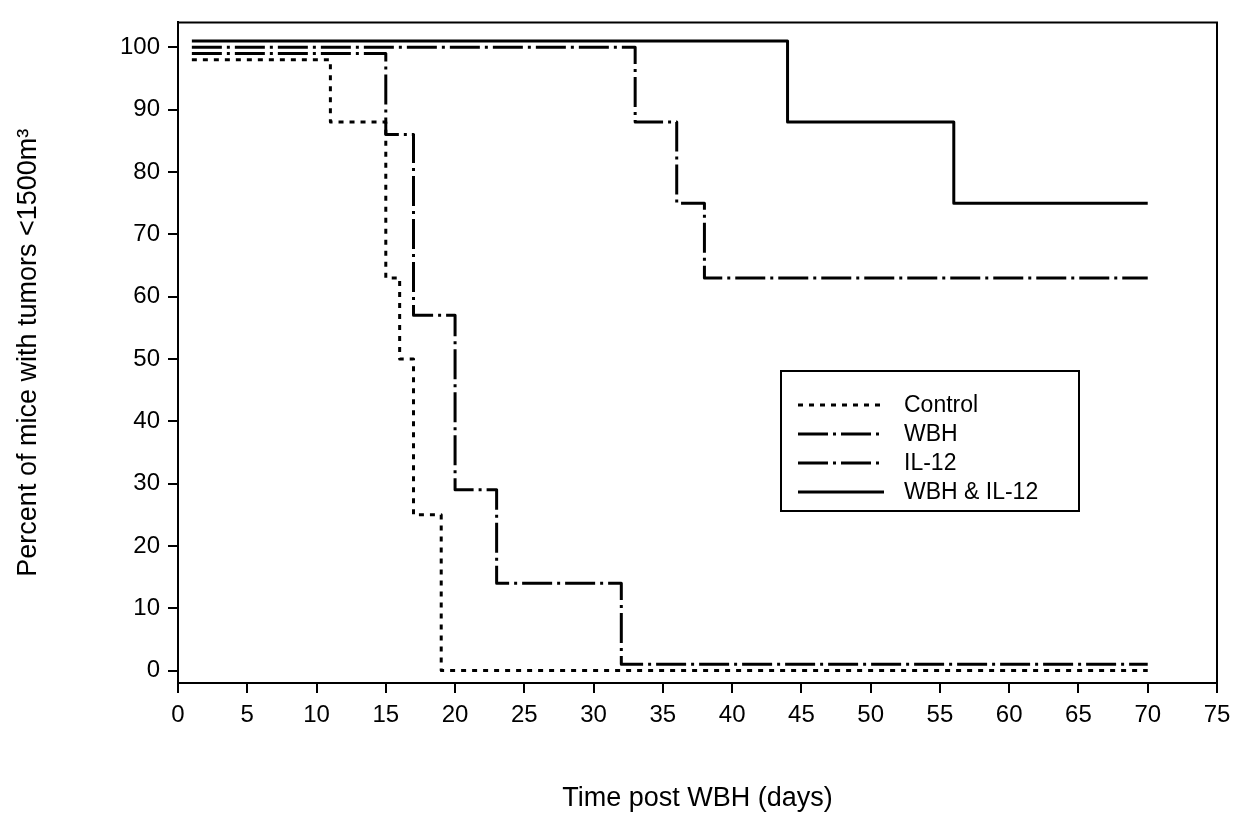  What do you see at coordinates (316, 714) in the screenshot?
I see `x-tick-label: 10` at bounding box center [316, 714].